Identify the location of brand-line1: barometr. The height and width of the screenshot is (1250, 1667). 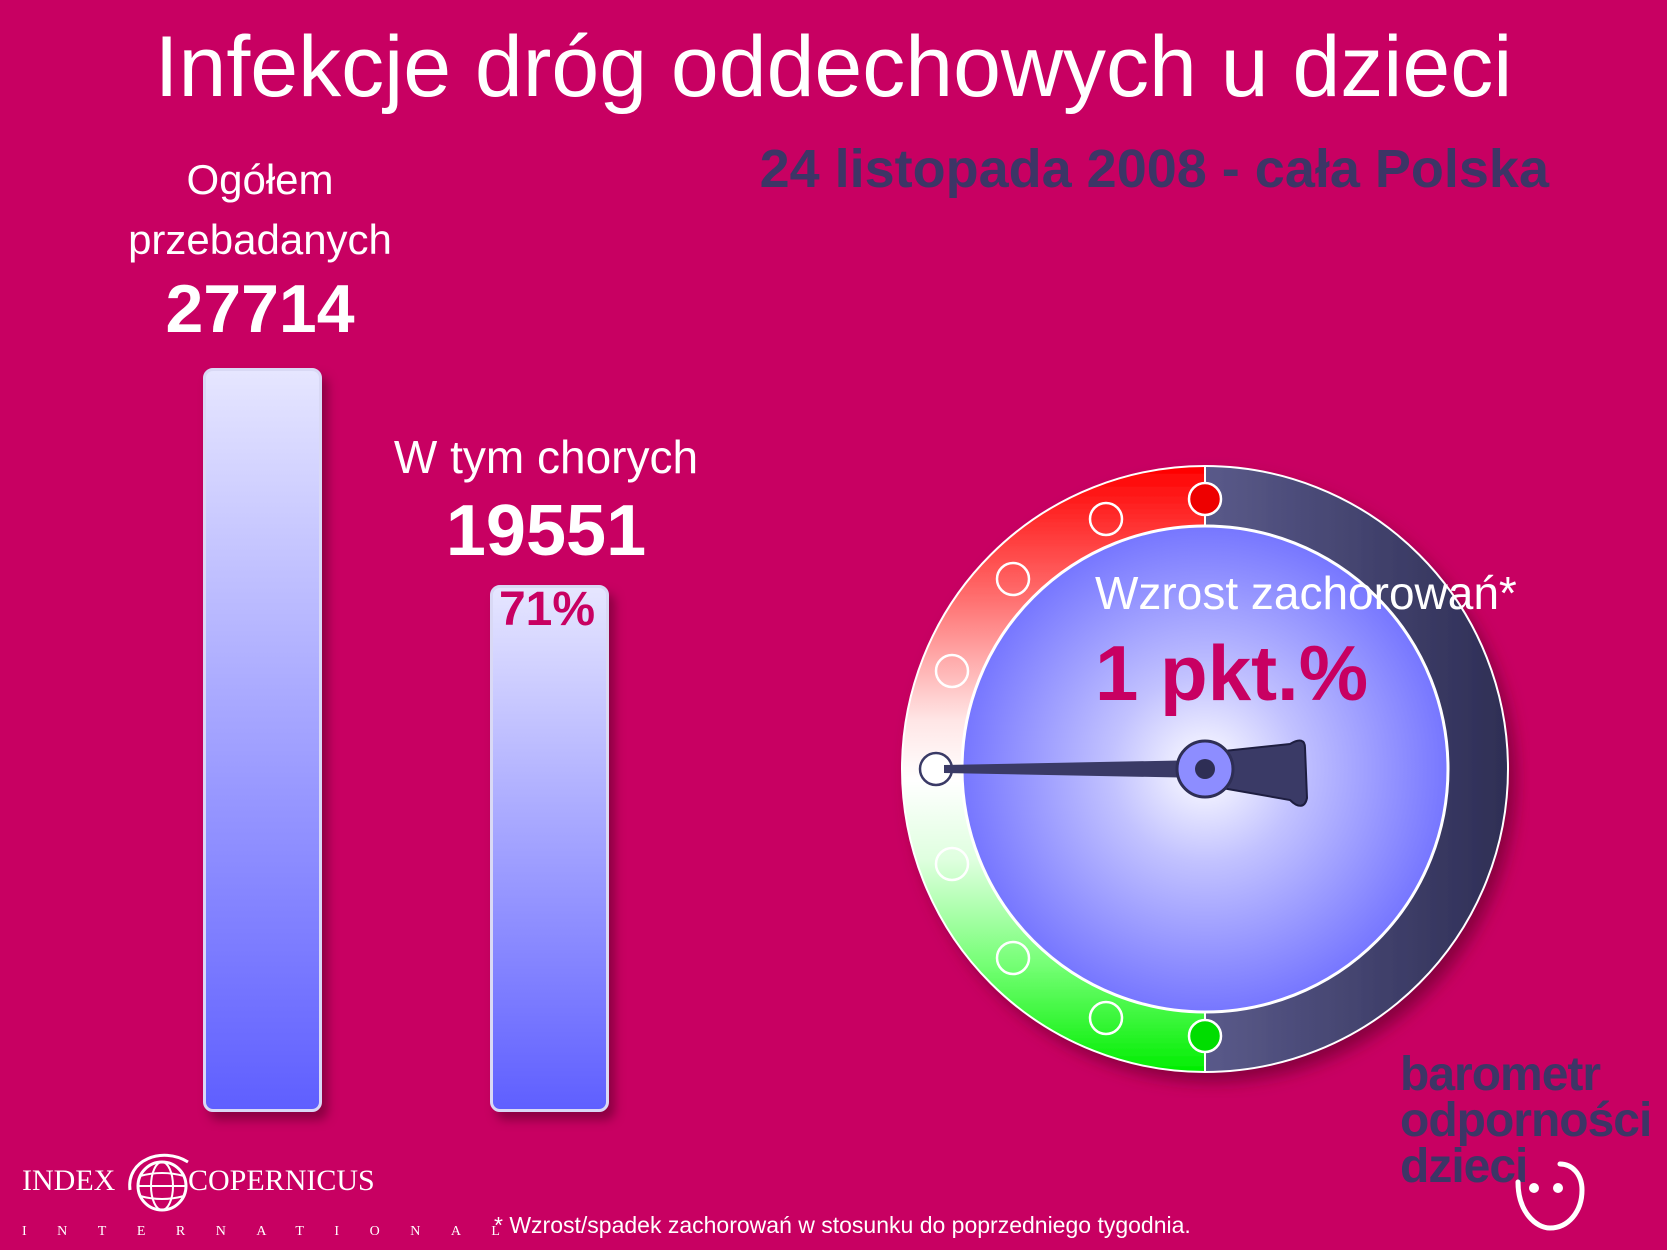
(1500, 1074).